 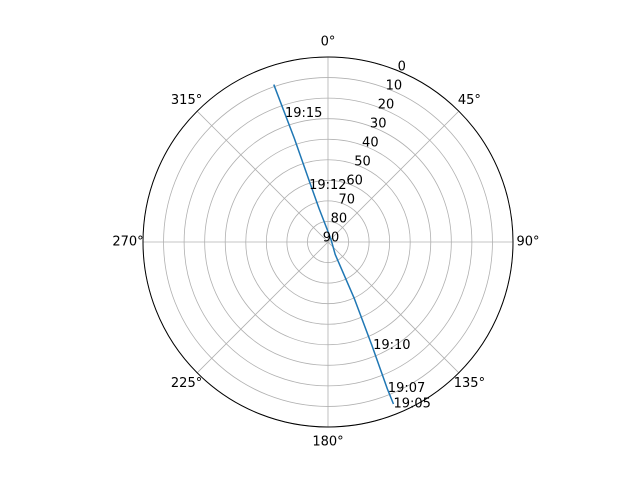 What do you see at coordinates (331, 238) in the screenshot?
I see `r-tick-label: 90` at bounding box center [331, 238].